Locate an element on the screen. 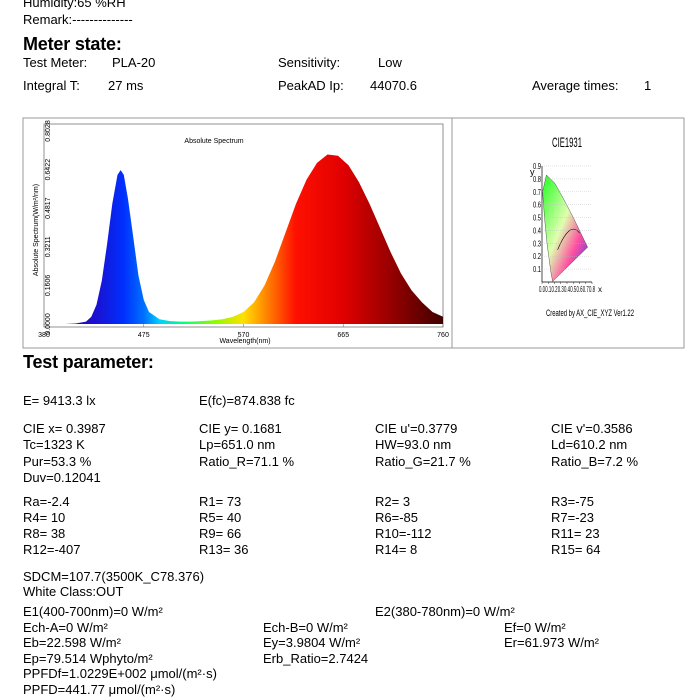 The width and height of the screenshot is (694, 697). parameter-value: CIE u'=0.3779 is located at coordinates (416, 428).